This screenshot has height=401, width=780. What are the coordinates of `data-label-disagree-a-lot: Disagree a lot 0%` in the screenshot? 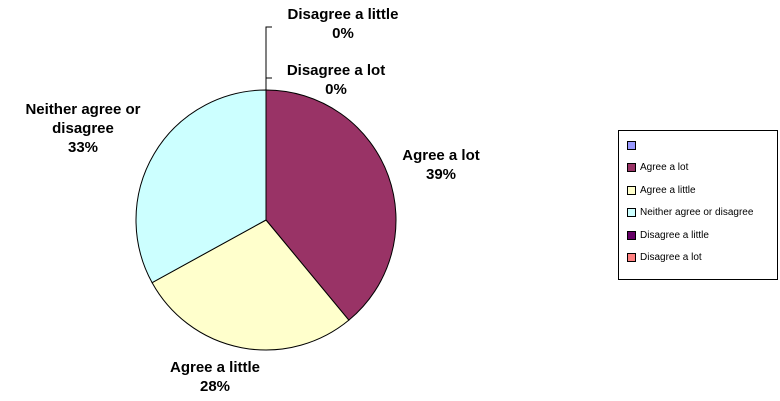 It's located at (336, 80).